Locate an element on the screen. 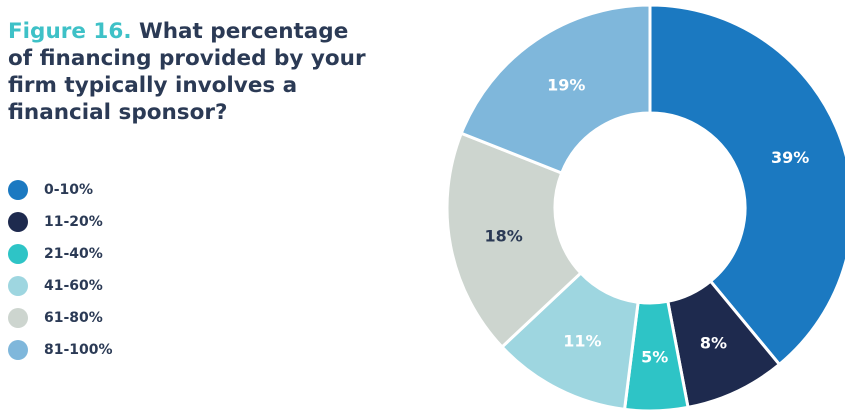 The height and width of the screenshot is (416, 845). slice-data-label: 11% is located at coordinates (582, 340).